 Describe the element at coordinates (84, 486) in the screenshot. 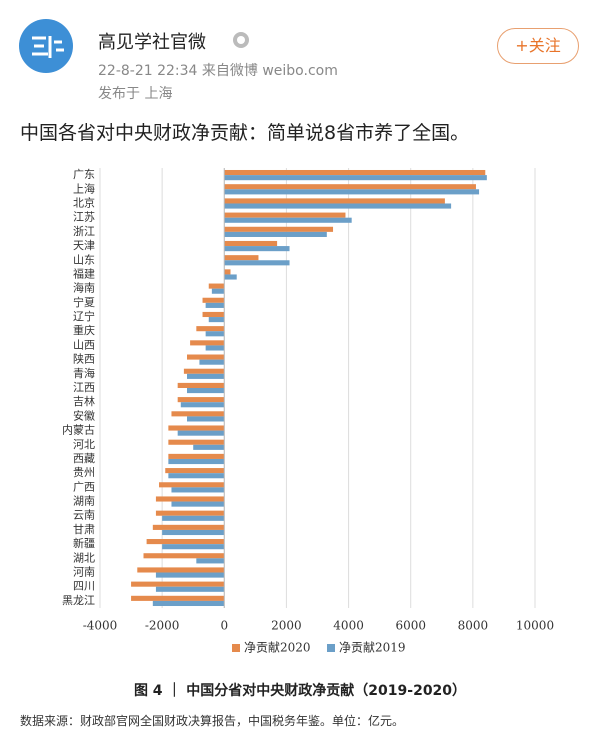

I see `y-tick-label: 广西` at that location.